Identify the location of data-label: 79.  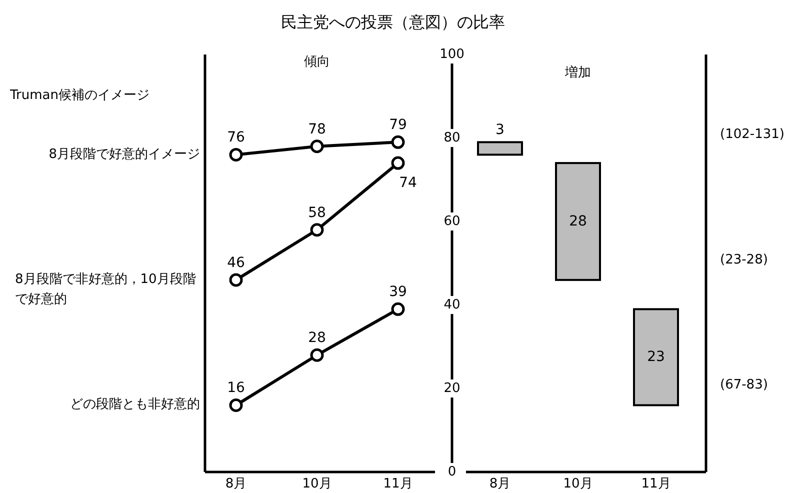
(398, 125).